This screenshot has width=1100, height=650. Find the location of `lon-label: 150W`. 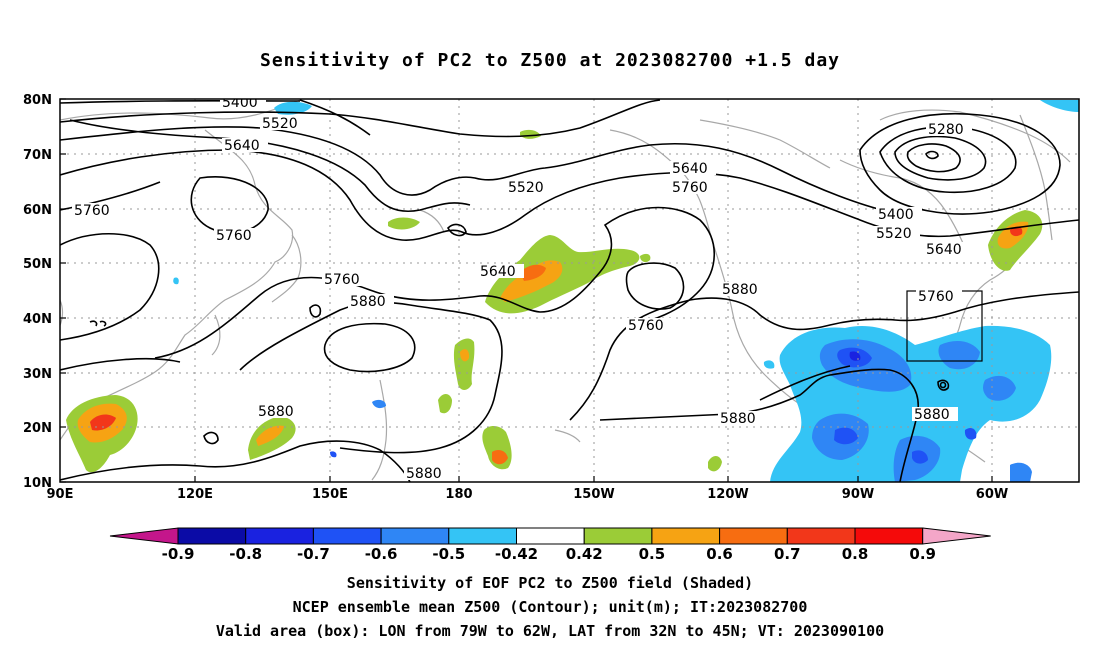

lon-label: 150W is located at coordinates (593, 494).